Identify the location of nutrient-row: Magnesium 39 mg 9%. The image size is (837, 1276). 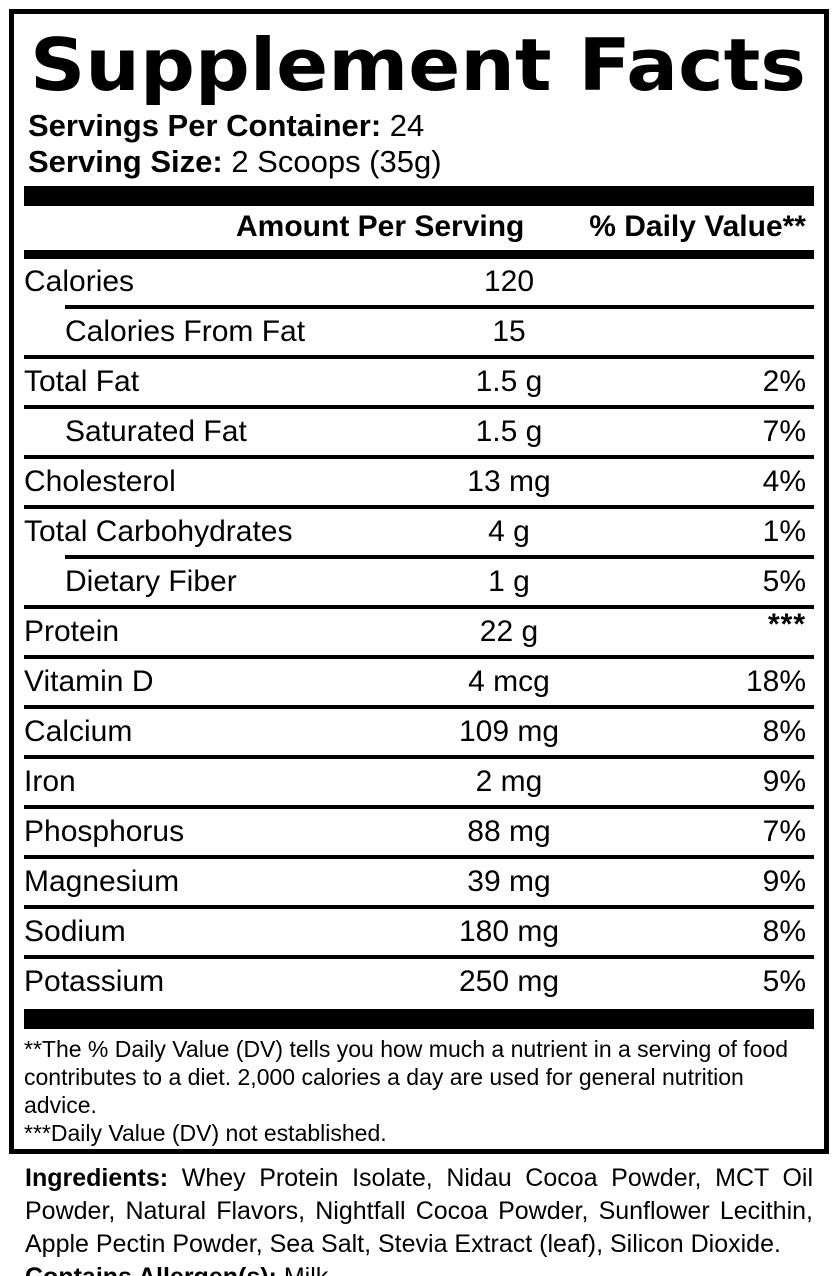
(419, 880).